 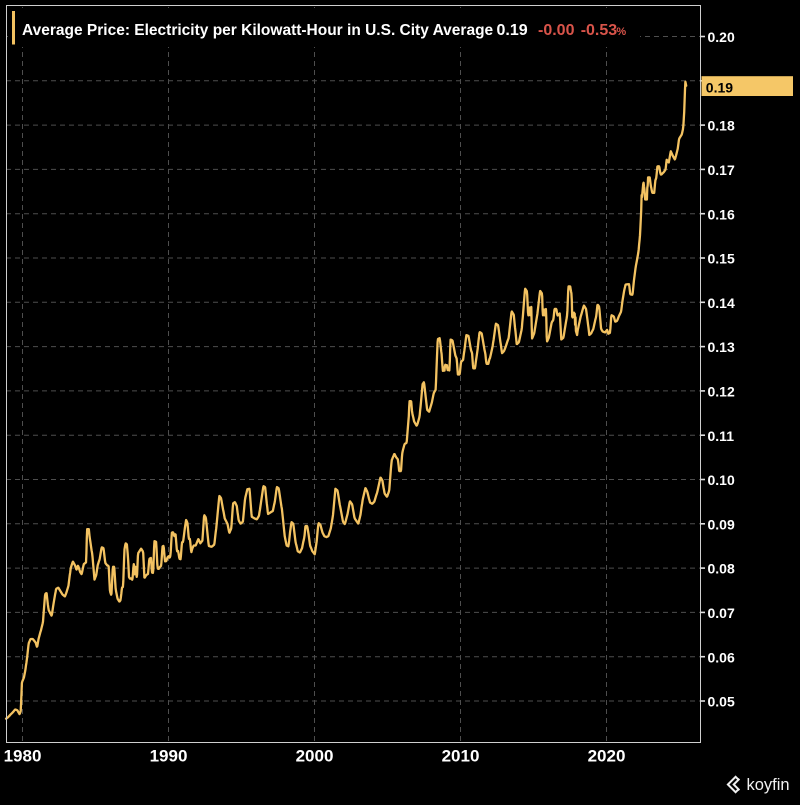 I want to click on svg-text: 0.12, so click(x=721, y=392).